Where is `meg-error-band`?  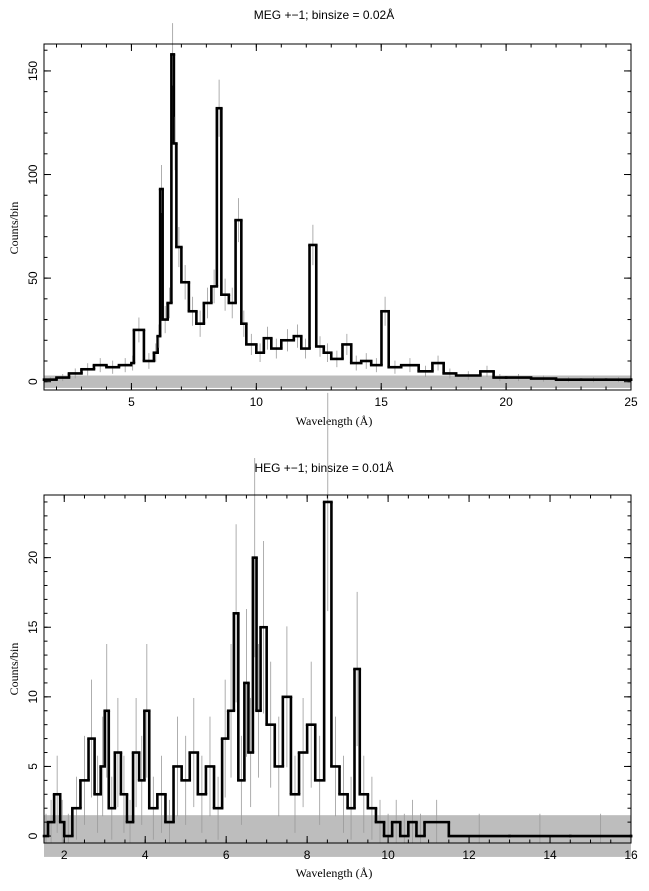 meg-error-band is located at coordinates (337, 381).